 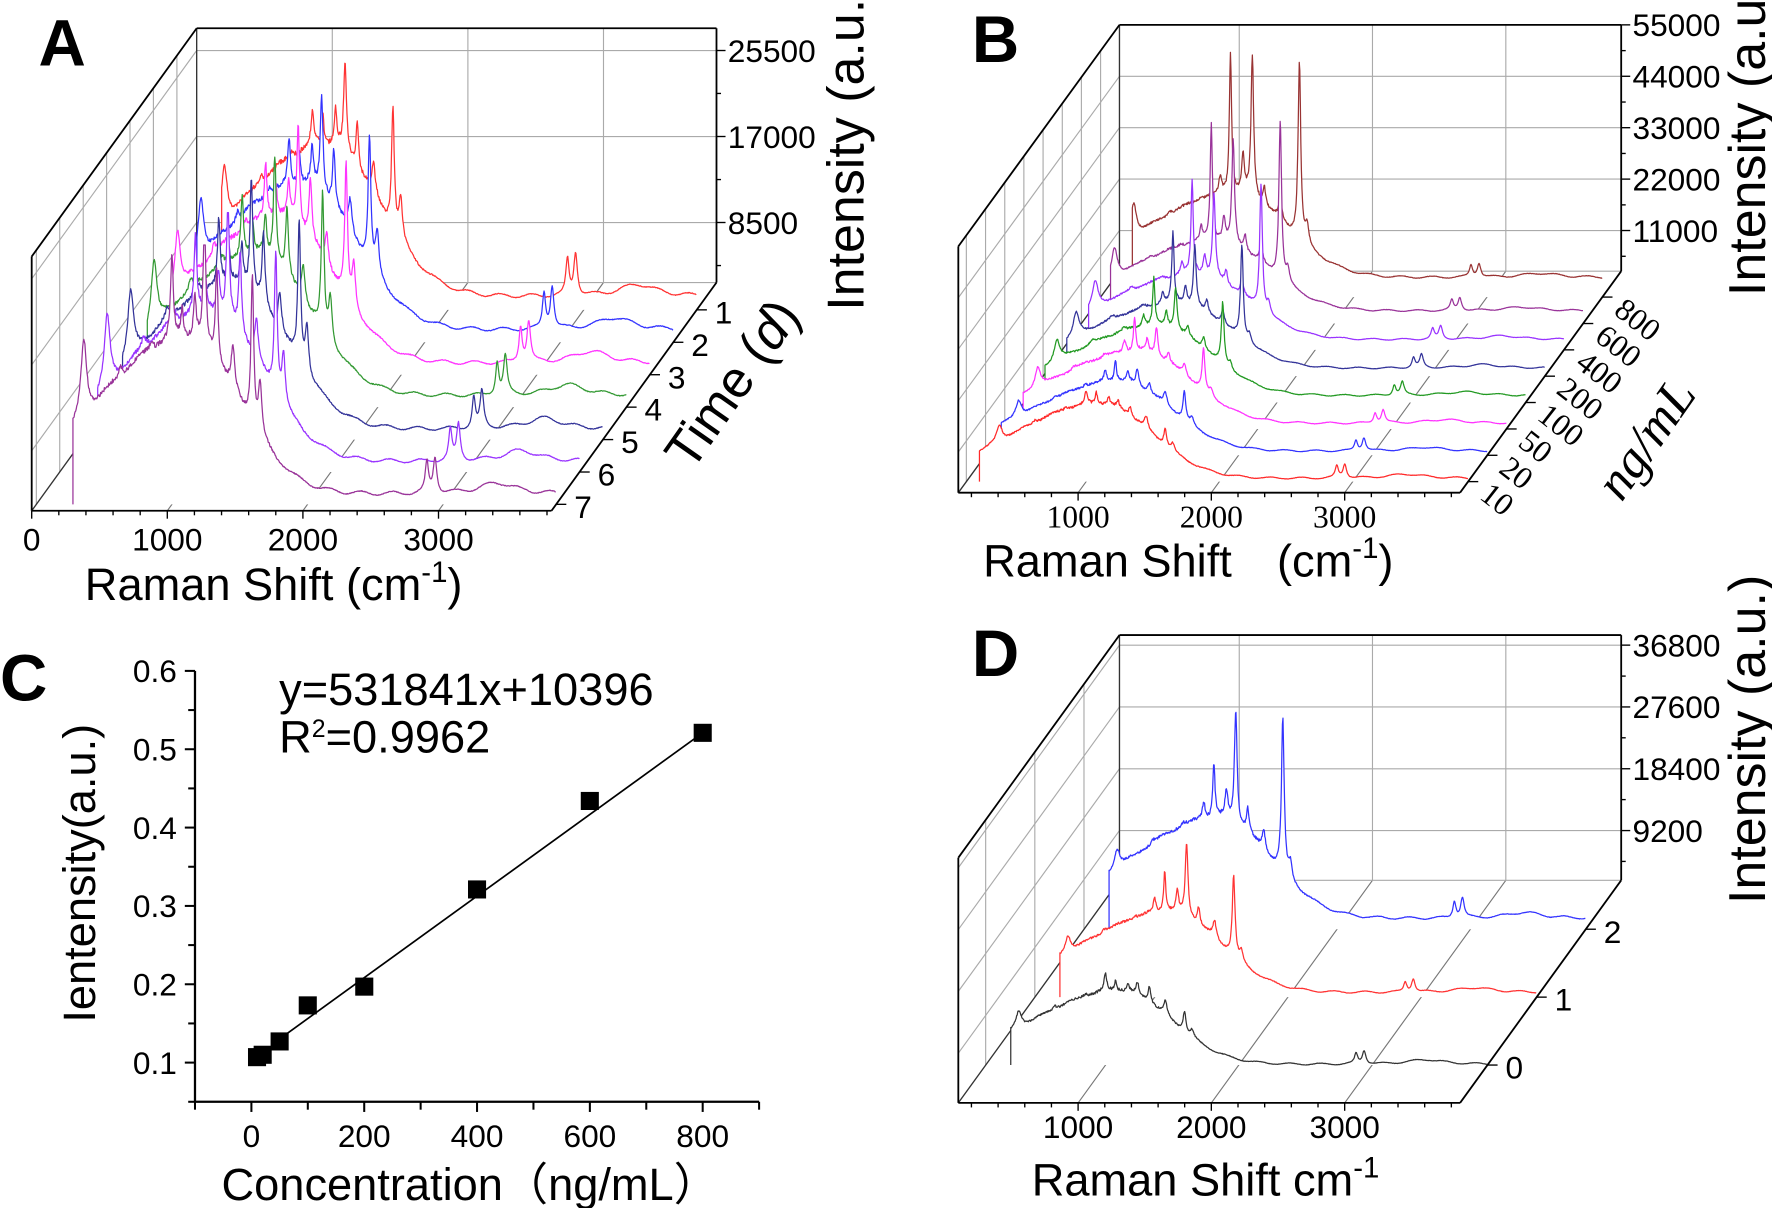 What do you see at coordinates (488, 888) in the screenshot?
I see `fit-line` at bounding box center [488, 888].